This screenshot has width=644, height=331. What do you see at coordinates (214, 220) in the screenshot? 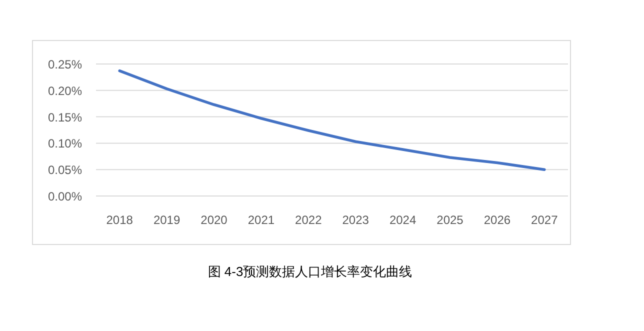
I see `x-tick-label: 2020` at bounding box center [214, 220].